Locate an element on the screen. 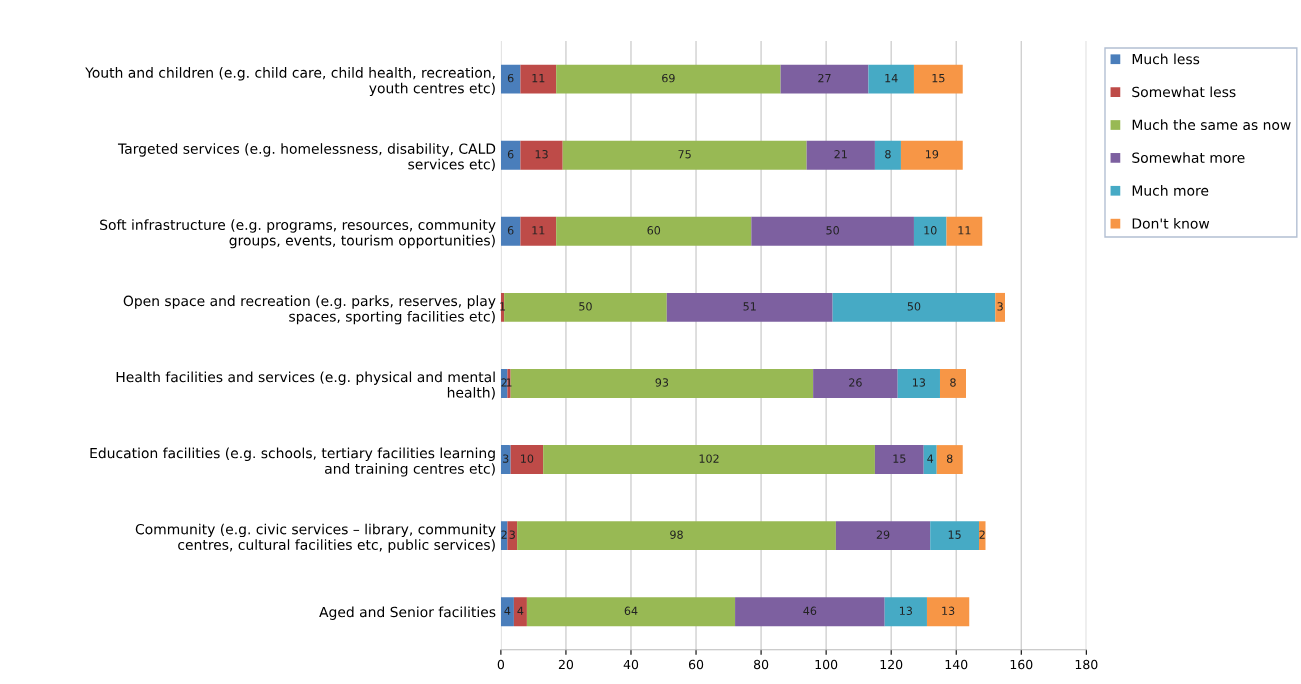 Image resolution: width=1301 pixels, height=684 pixels. legend-label: Don't know is located at coordinates (1171, 223).